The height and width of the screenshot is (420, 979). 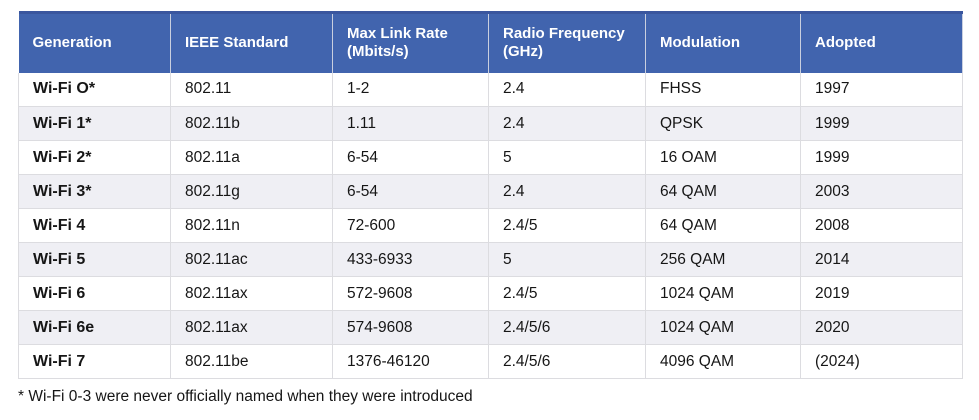 I want to click on cell-generation: Wi-Fi 5, so click(x=94, y=259).